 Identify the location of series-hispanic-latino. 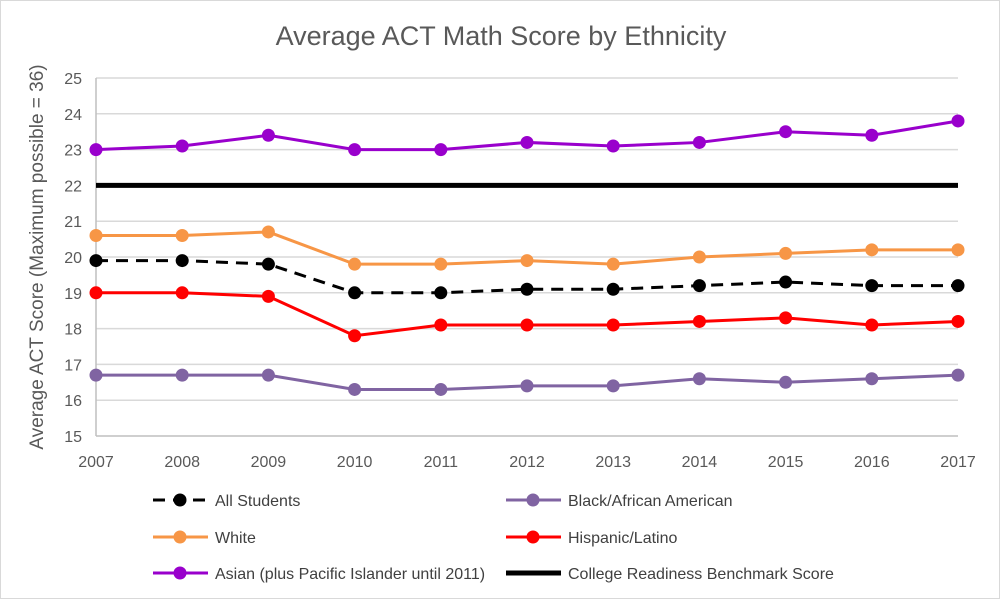
(527, 314).